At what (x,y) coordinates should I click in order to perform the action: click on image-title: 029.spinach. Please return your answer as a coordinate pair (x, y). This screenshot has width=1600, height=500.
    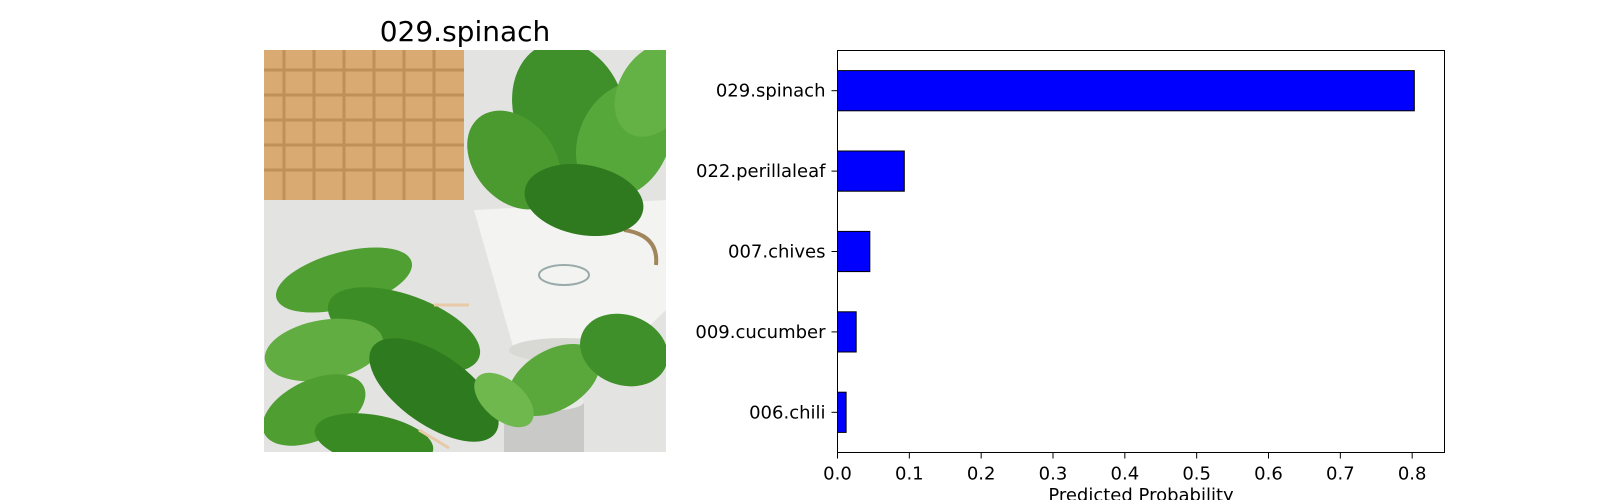
    Looking at the image, I should click on (465, 31).